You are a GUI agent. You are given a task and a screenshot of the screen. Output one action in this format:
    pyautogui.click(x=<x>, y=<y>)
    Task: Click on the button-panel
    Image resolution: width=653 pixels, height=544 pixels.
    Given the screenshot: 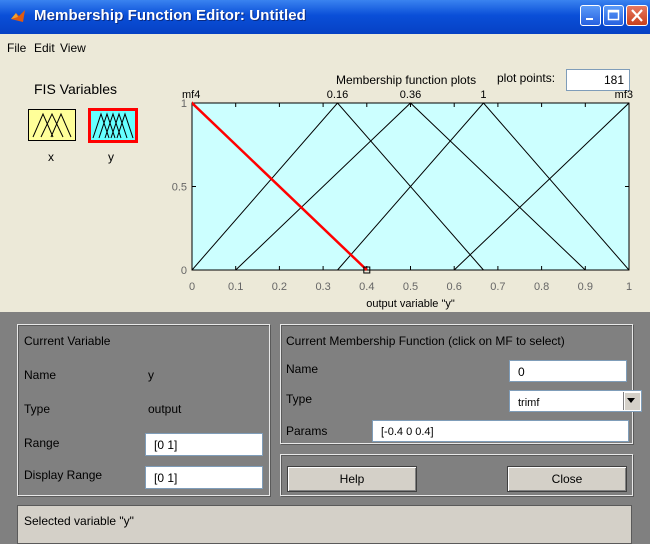 What is the action you would take?
    pyautogui.click(x=456, y=475)
    